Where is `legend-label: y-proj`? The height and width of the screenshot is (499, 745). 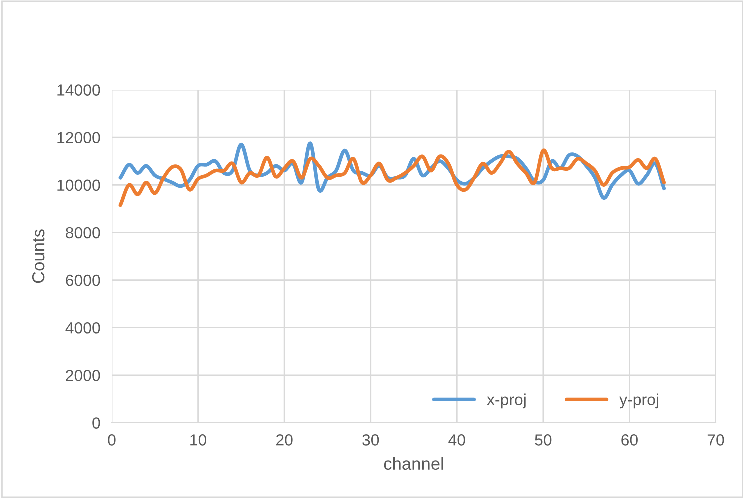
legend-label: y-proj is located at coordinates (639, 401).